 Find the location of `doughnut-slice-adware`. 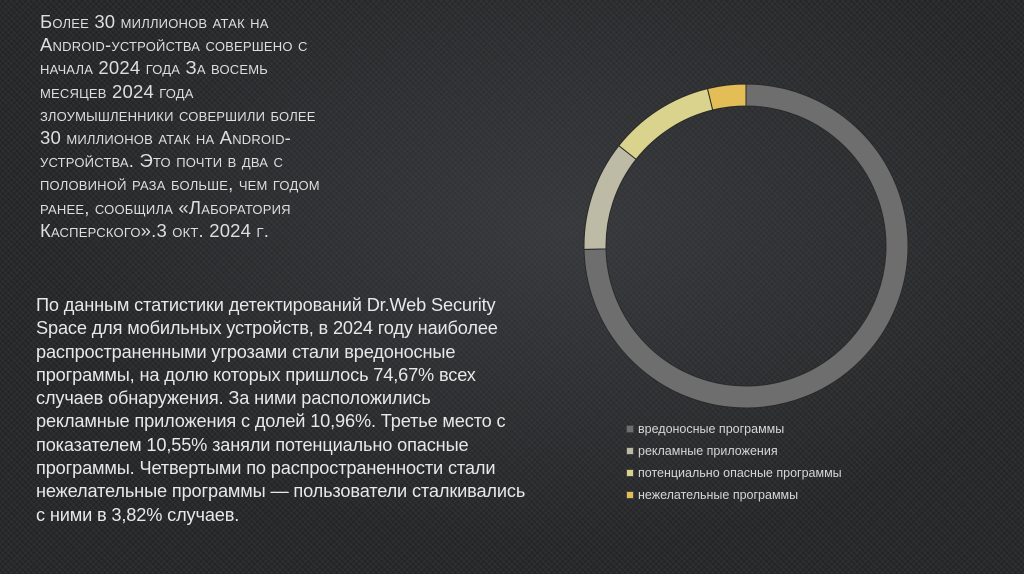

doughnut-slice-adware is located at coordinates (610, 197).